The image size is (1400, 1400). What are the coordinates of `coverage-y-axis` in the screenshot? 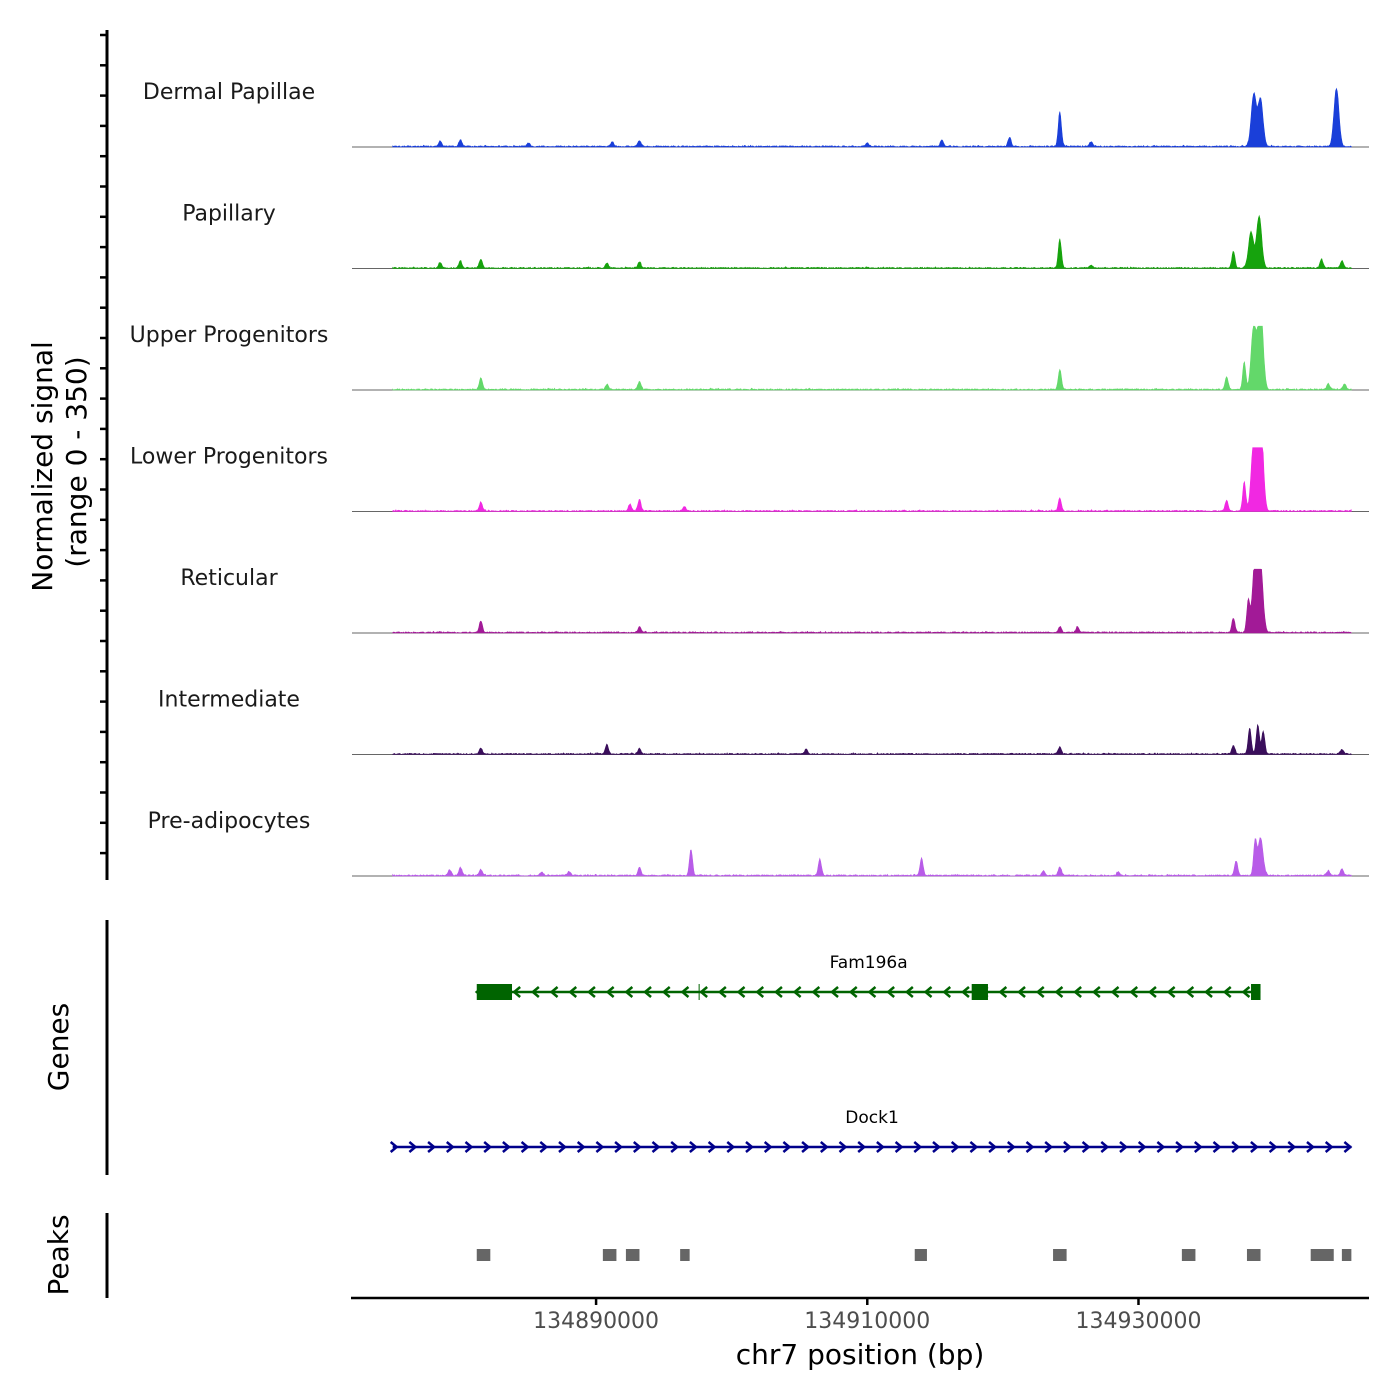 It's located at (104, 455).